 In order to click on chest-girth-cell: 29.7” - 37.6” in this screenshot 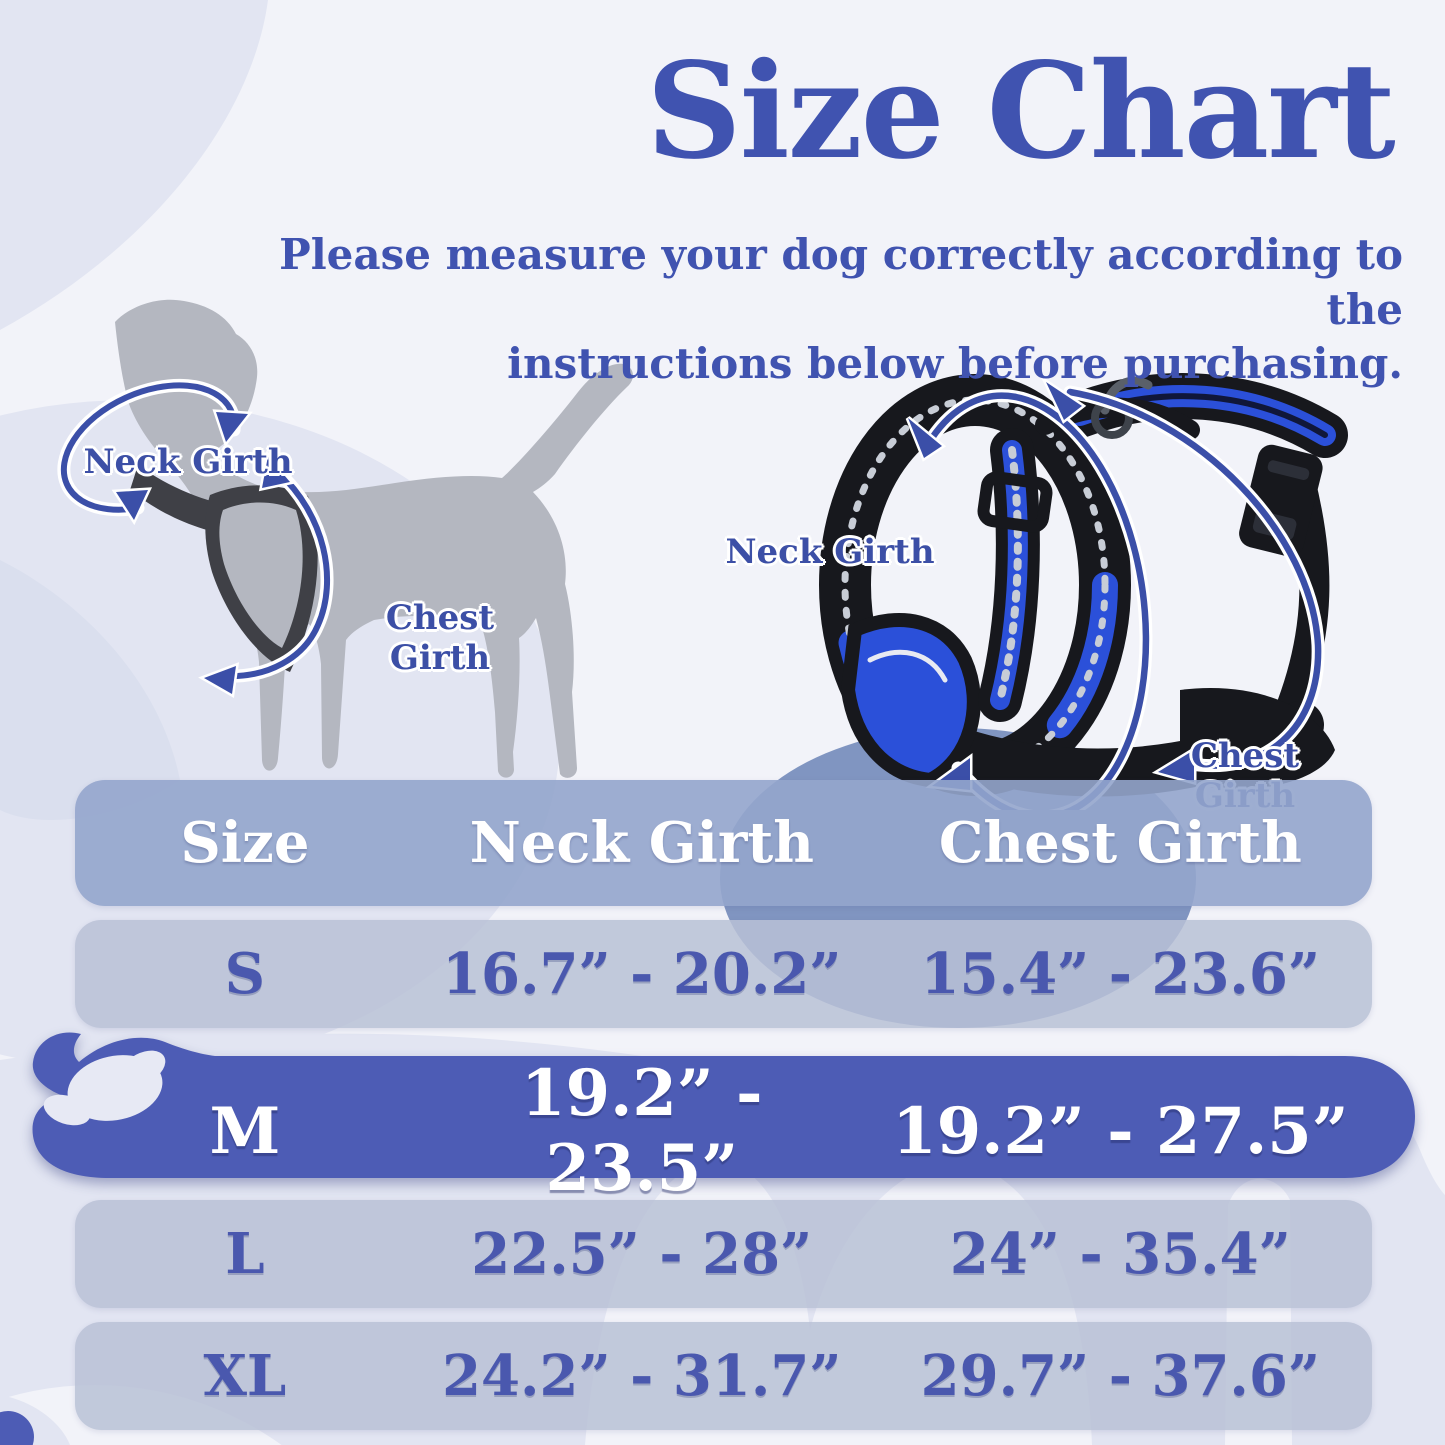, I will do `click(1120, 1376)`.